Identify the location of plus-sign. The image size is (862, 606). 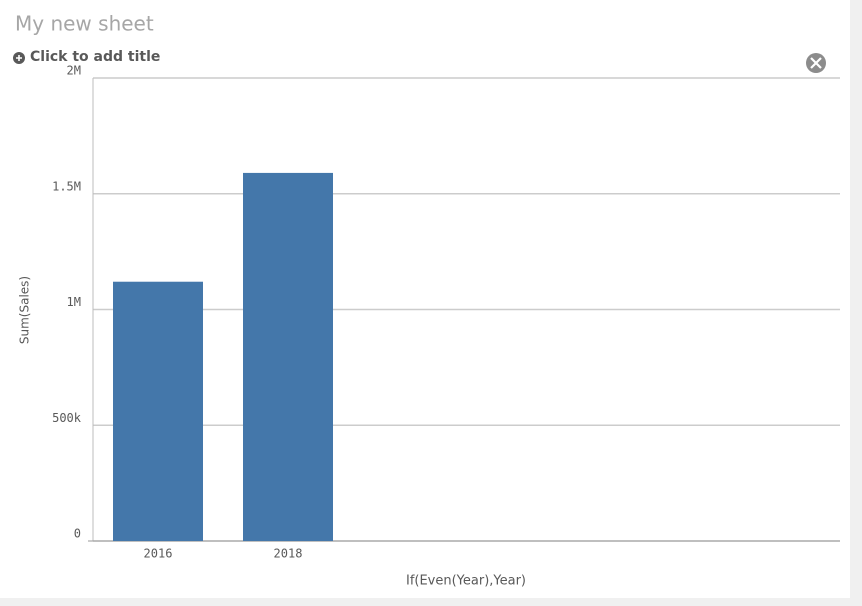
(19, 58).